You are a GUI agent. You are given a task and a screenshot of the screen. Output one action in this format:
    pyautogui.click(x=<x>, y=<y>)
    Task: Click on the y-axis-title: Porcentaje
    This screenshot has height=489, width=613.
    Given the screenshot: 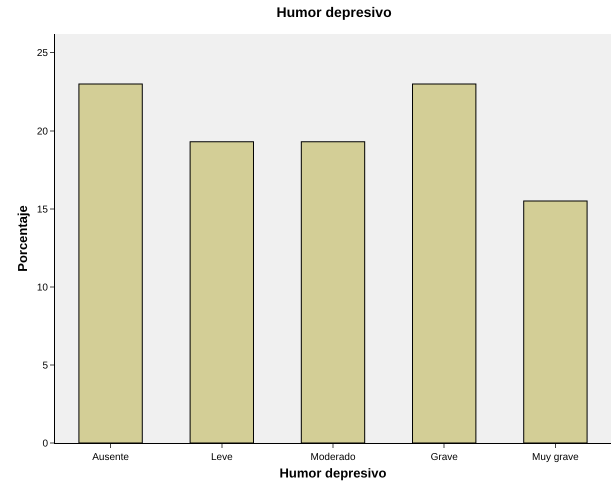 What is the action you would take?
    pyautogui.click(x=22, y=238)
    